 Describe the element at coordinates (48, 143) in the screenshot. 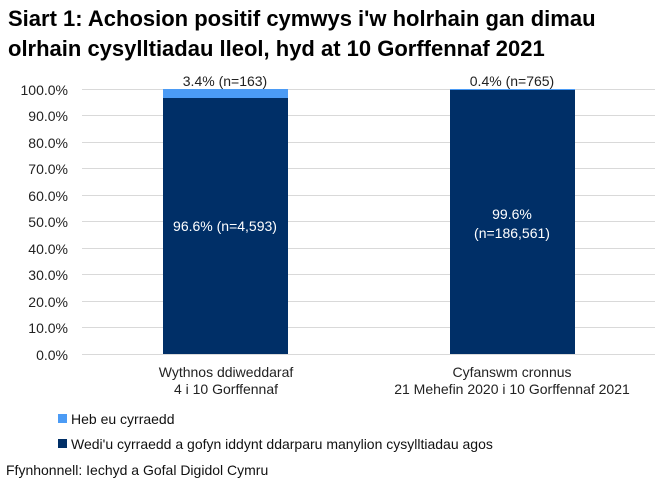

I see `y-tick-label: 80.0%` at that location.